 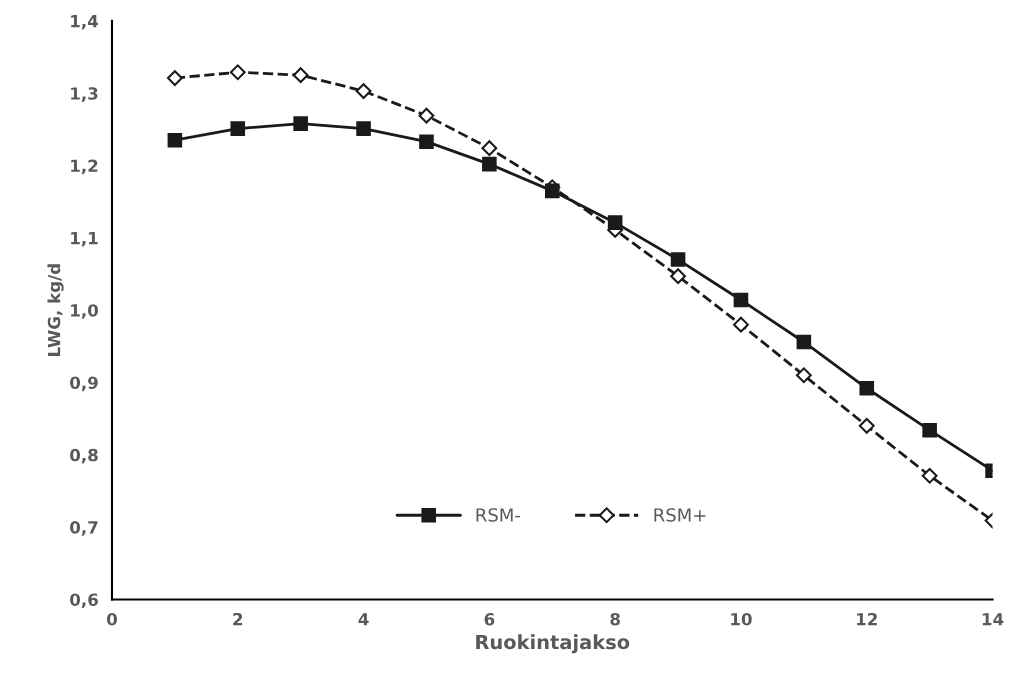 I want to click on y-tick-label: 0,7, so click(x=84, y=528).